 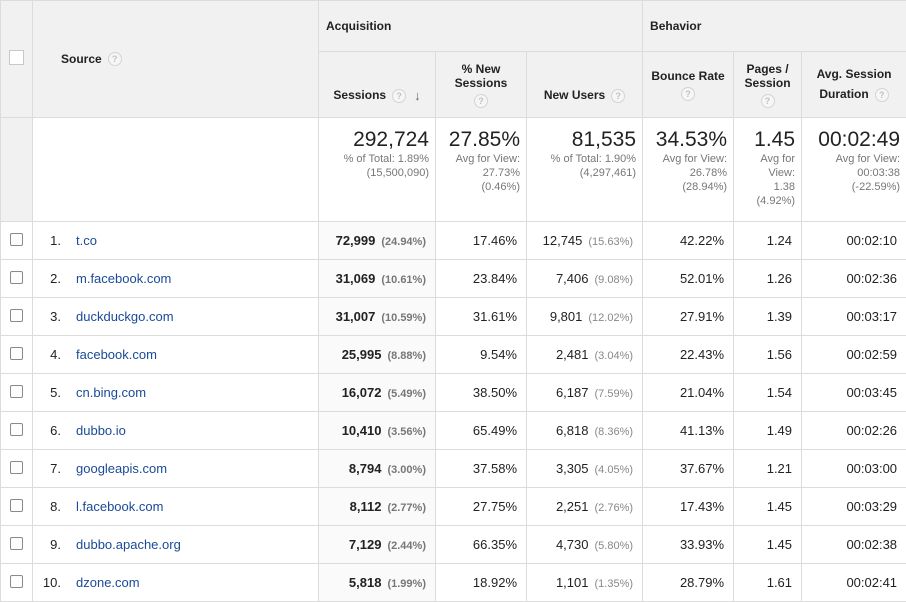 I want to click on new-users-cell: 7,406(9.08%), so click(x=585, y=279).